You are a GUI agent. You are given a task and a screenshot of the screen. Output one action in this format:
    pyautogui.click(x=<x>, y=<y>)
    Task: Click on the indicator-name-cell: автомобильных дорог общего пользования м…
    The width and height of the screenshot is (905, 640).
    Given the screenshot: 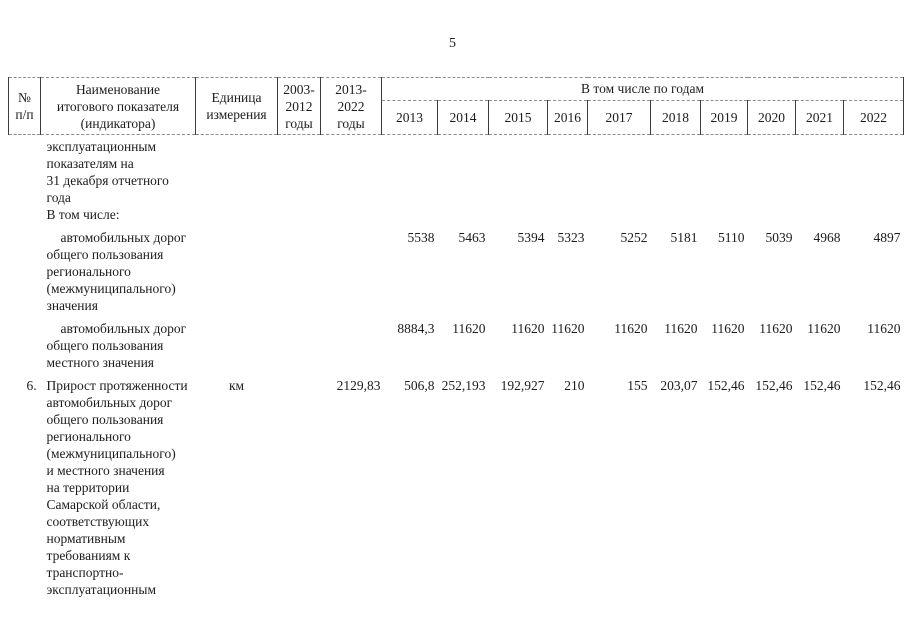 What is the action you would take?
    pyautogui.click(x=116, y=345)
    